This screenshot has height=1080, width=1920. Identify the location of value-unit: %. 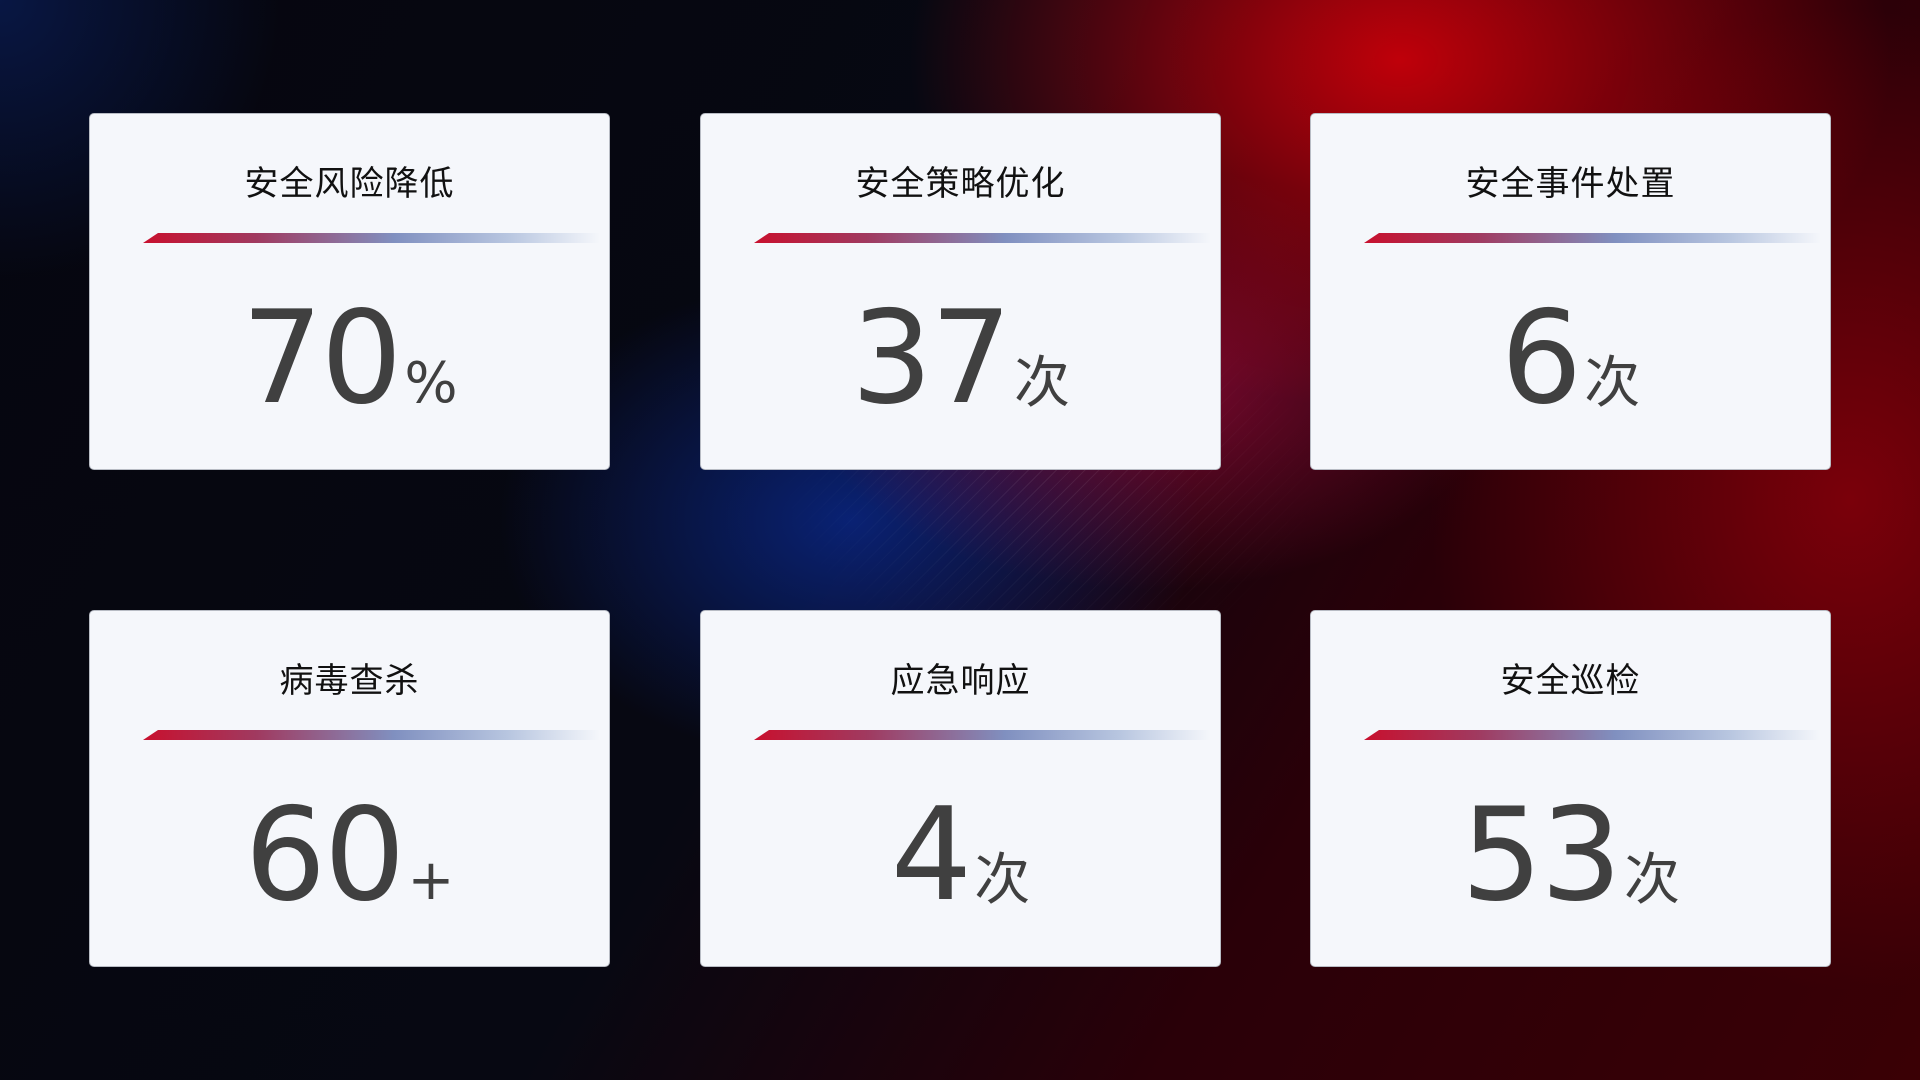
(431, 383).